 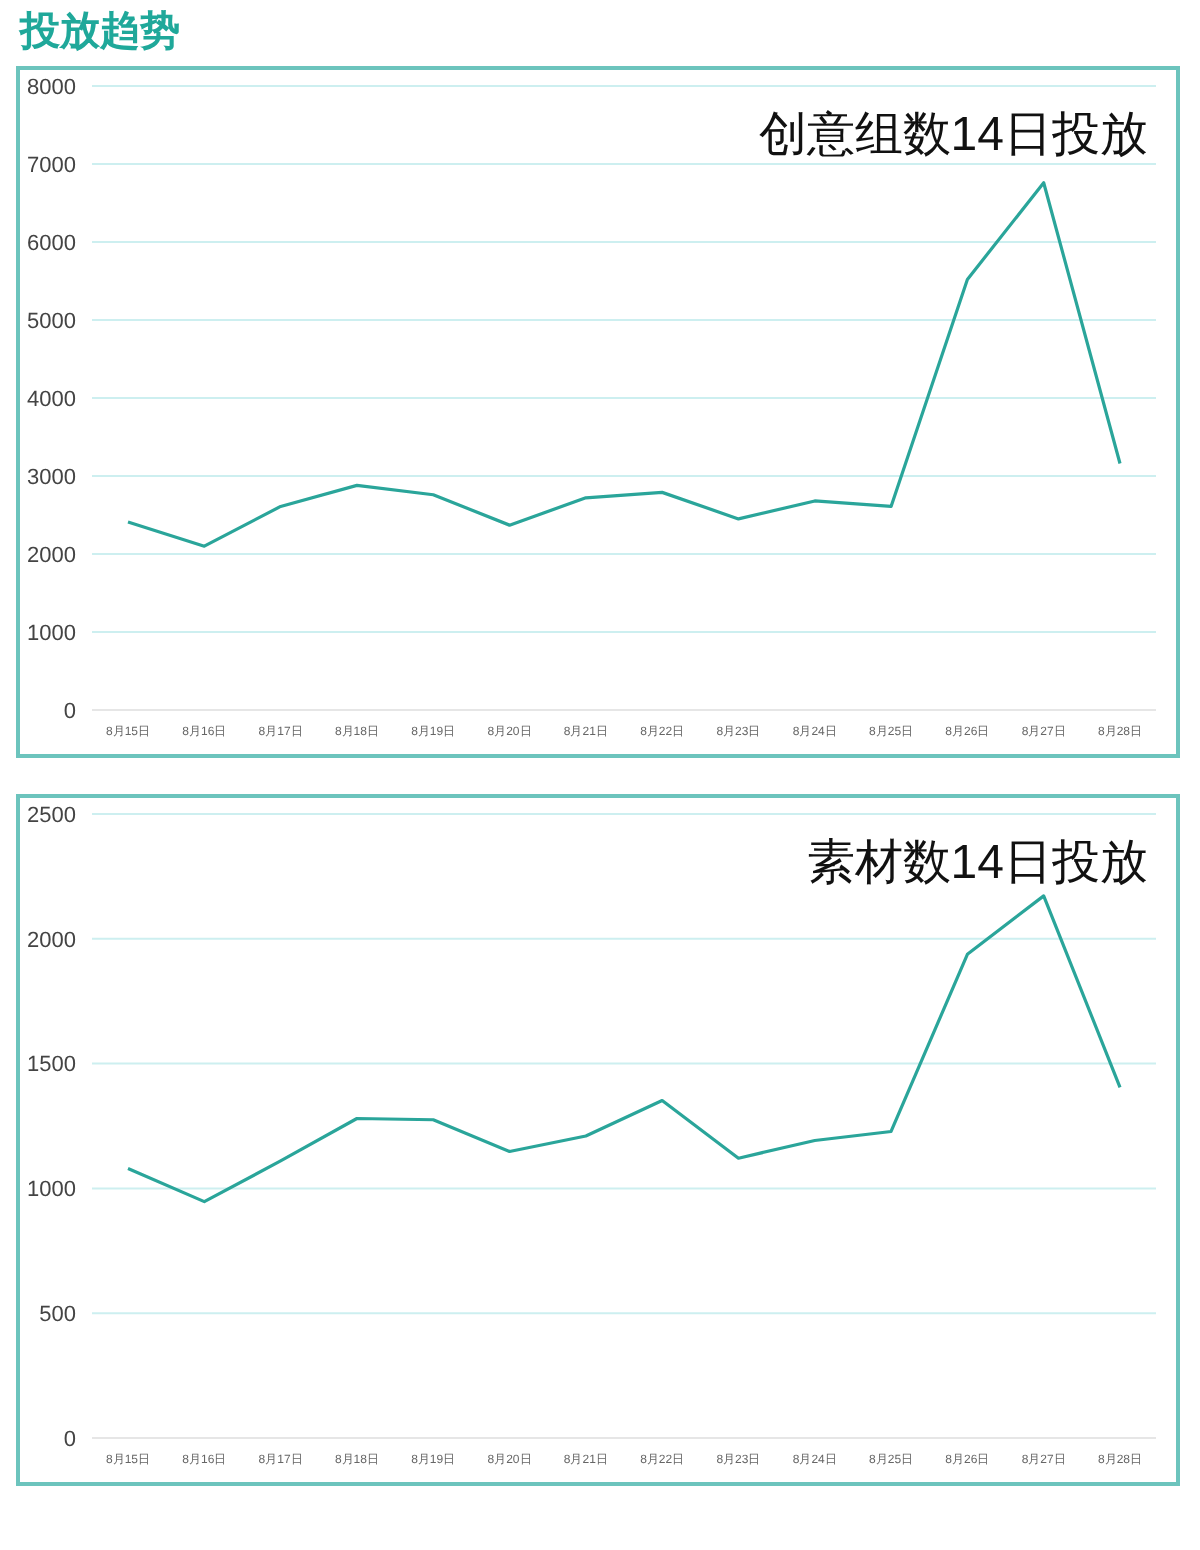 I want to click on y-tick-label: 6000, so click(x=51, y=243).